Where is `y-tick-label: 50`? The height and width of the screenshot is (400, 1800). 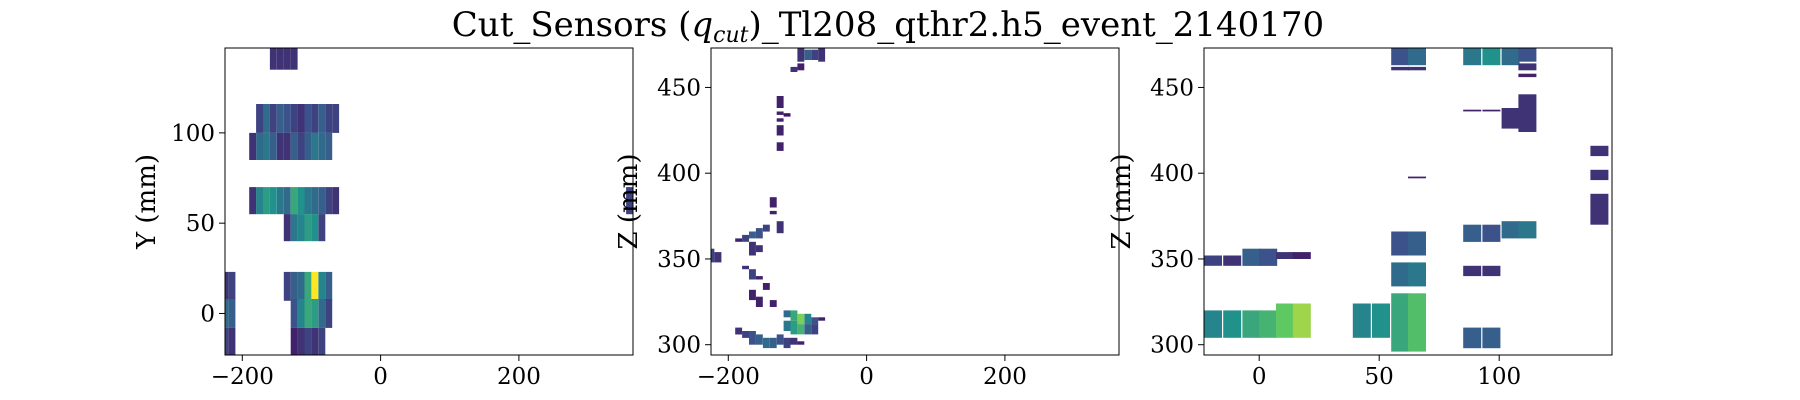
y-tick-label: 50 is located at coordinates (200, 224).